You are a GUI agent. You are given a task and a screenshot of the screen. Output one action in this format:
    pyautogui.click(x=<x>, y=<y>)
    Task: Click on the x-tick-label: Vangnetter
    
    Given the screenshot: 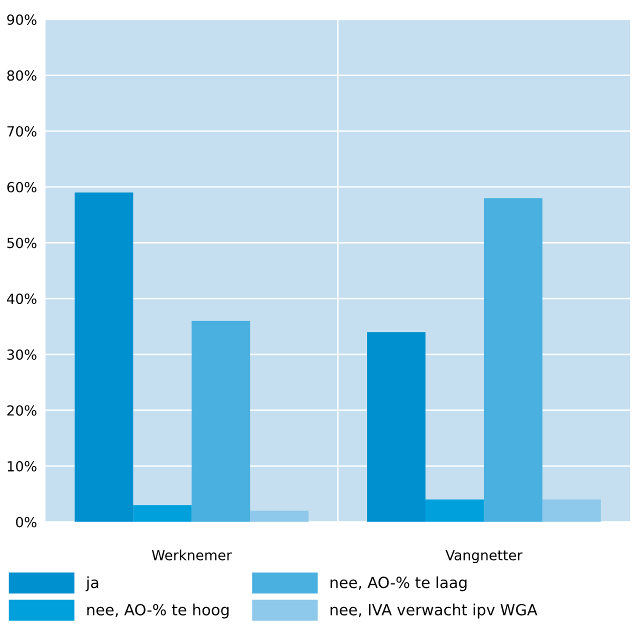 What is the action you would take?
    pyautogui.click(x=484, y=557)
    